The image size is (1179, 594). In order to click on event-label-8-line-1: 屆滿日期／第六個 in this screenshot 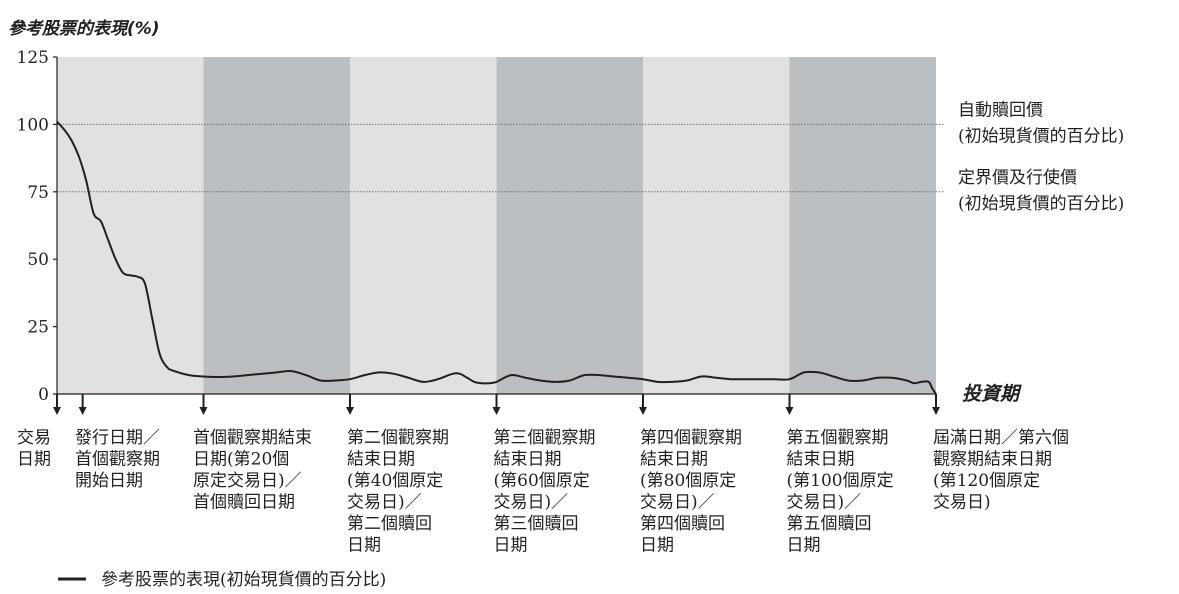, I will do `click(1001, 438)`.